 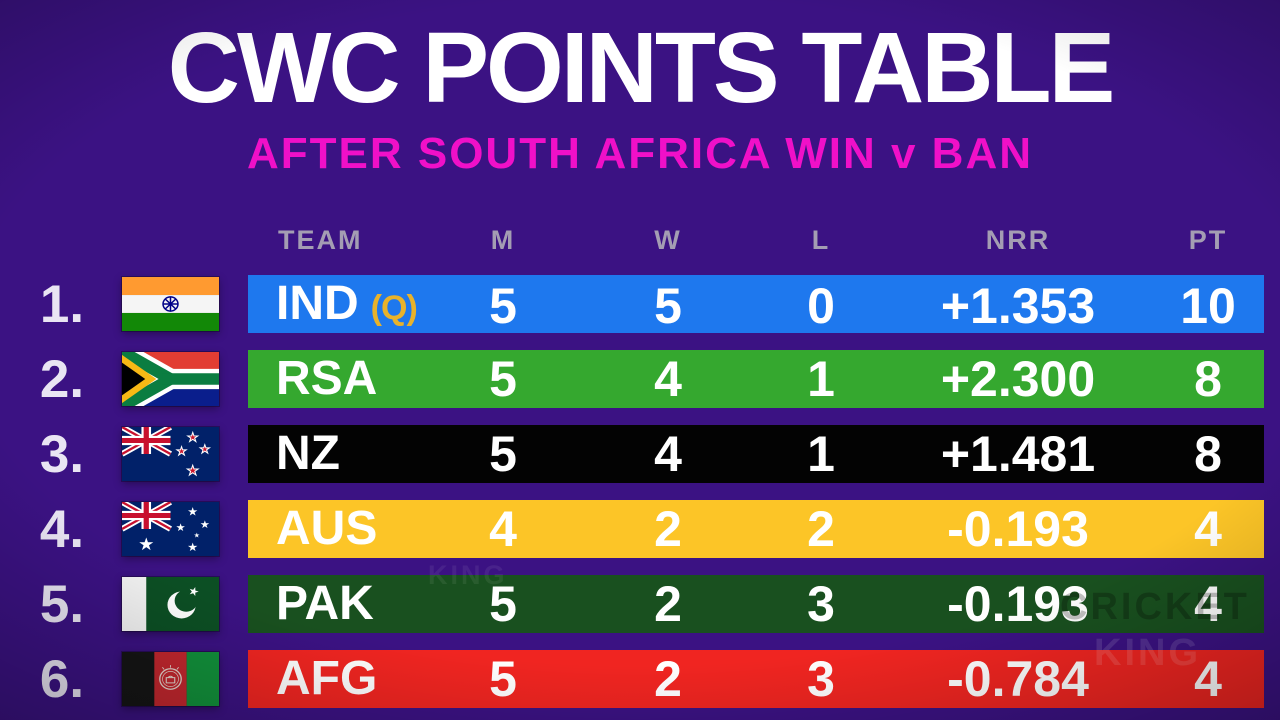 I want to click on column-header-team: TEAM, so click(x=320, y=239).